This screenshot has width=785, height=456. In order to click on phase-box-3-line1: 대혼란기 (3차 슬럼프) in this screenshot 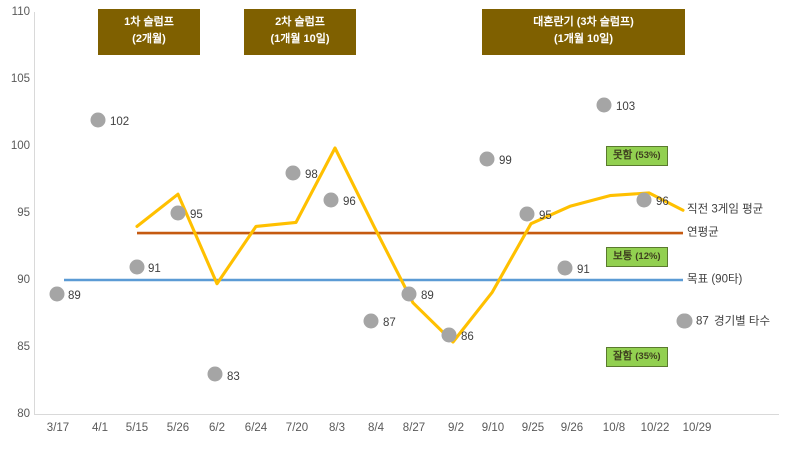, I will do `click(583, 22)`.